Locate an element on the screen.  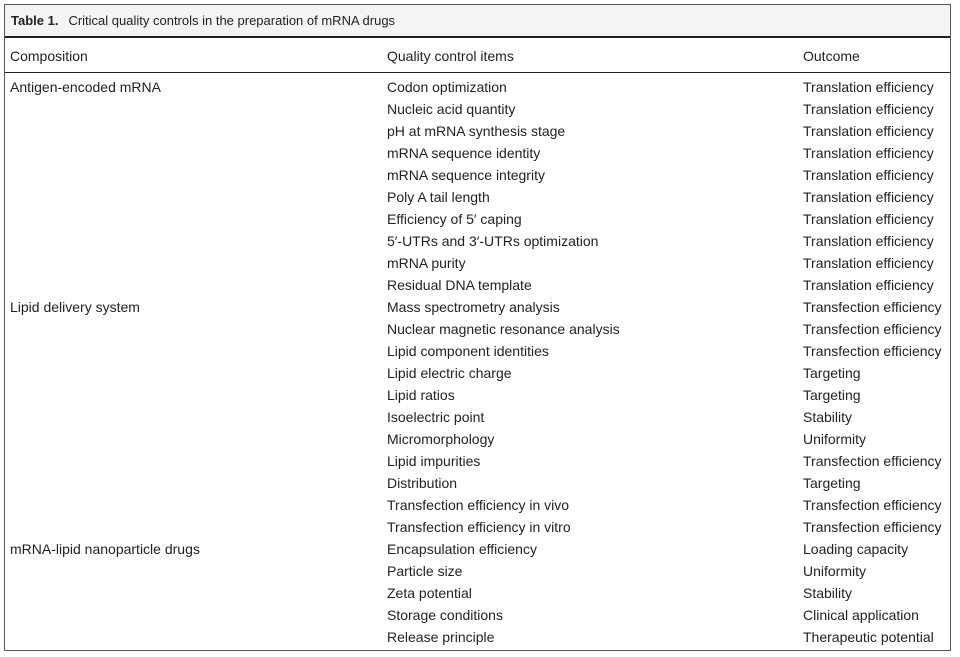
item-cell: Encapsulation efficiency is located at coordinates (462, 549).